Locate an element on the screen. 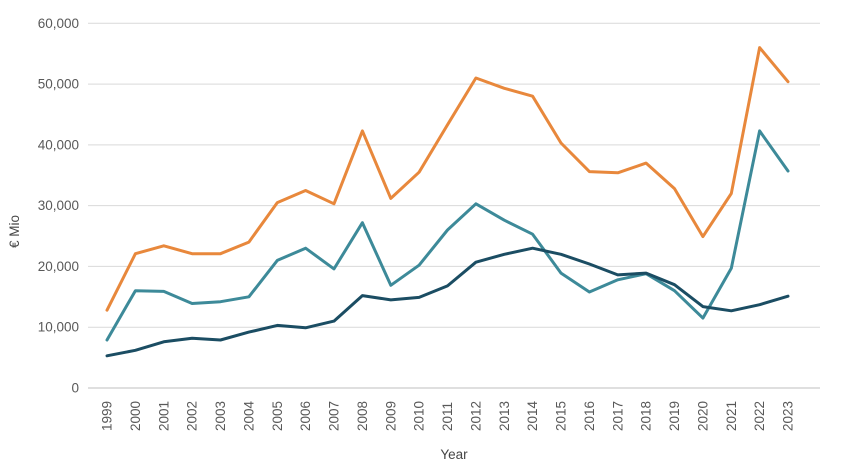 This screenshot has width=850, height=469. y-axis-title: € Mio is located at coordinates (14, 231).